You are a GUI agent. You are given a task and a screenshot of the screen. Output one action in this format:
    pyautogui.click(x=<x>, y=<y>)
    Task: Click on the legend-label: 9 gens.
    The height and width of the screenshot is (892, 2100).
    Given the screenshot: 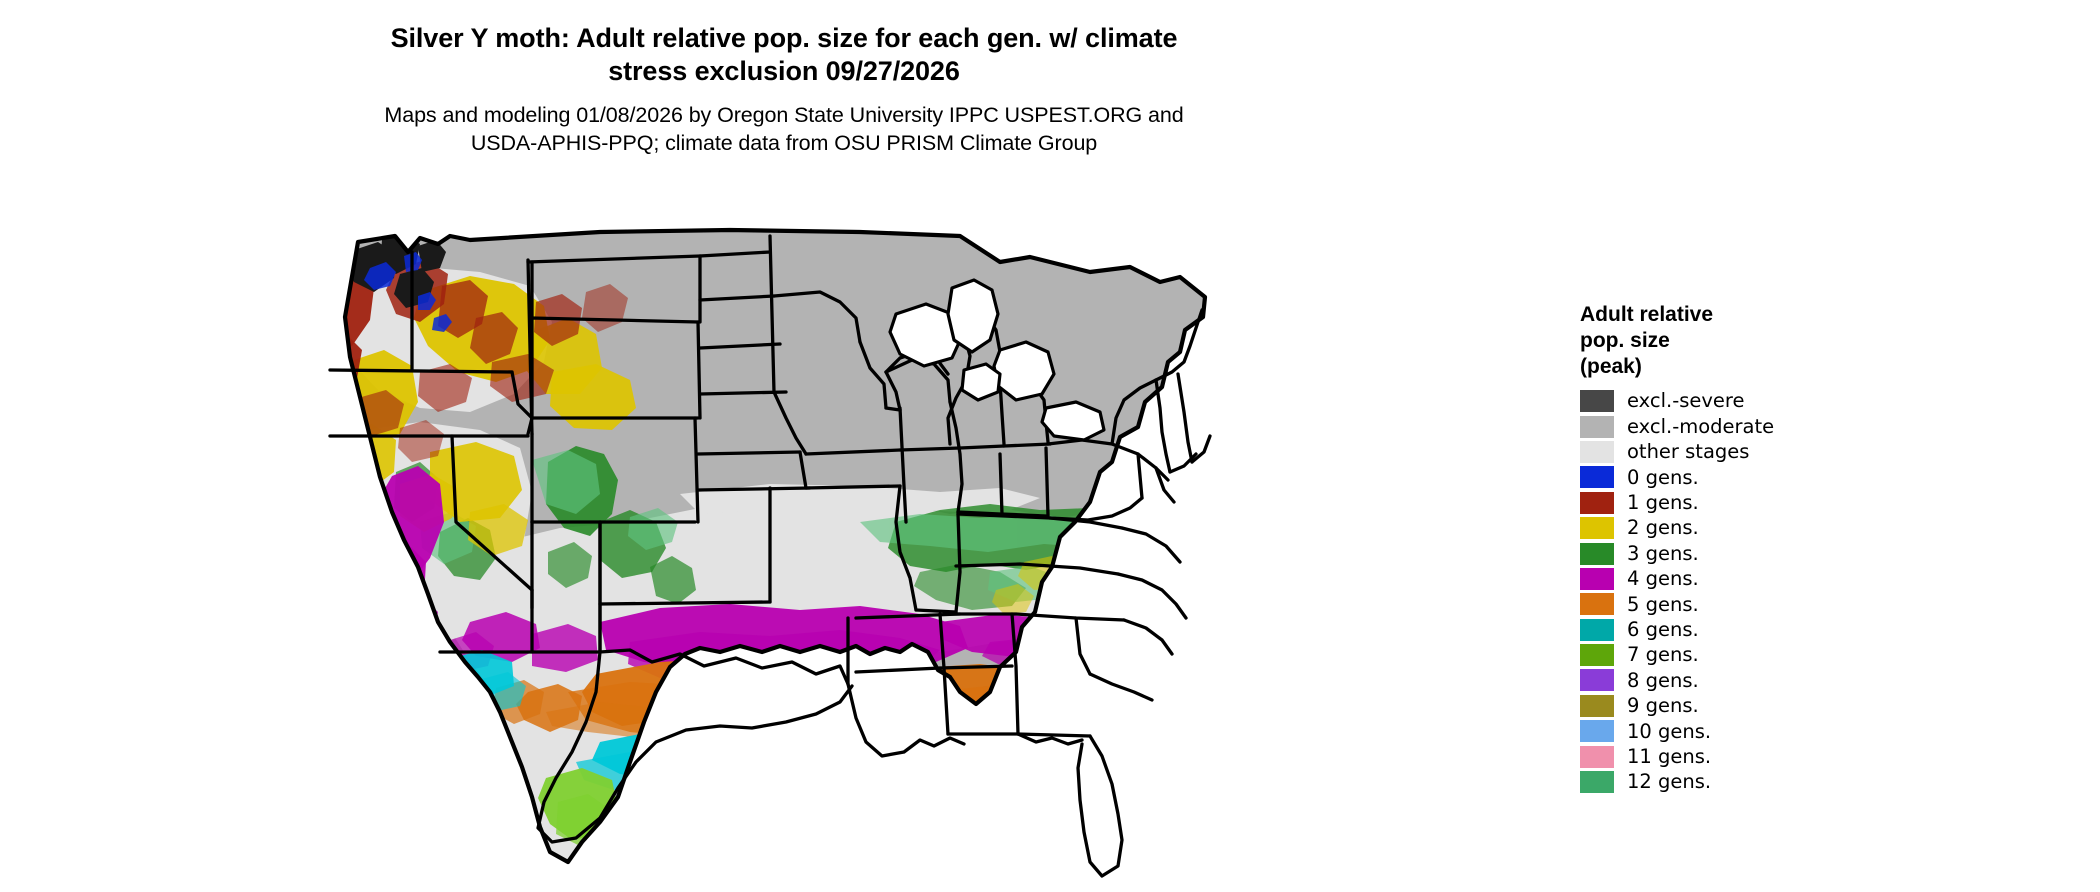 What is the action you would take?
    pyautogui.click(x=1663, y=706)
    